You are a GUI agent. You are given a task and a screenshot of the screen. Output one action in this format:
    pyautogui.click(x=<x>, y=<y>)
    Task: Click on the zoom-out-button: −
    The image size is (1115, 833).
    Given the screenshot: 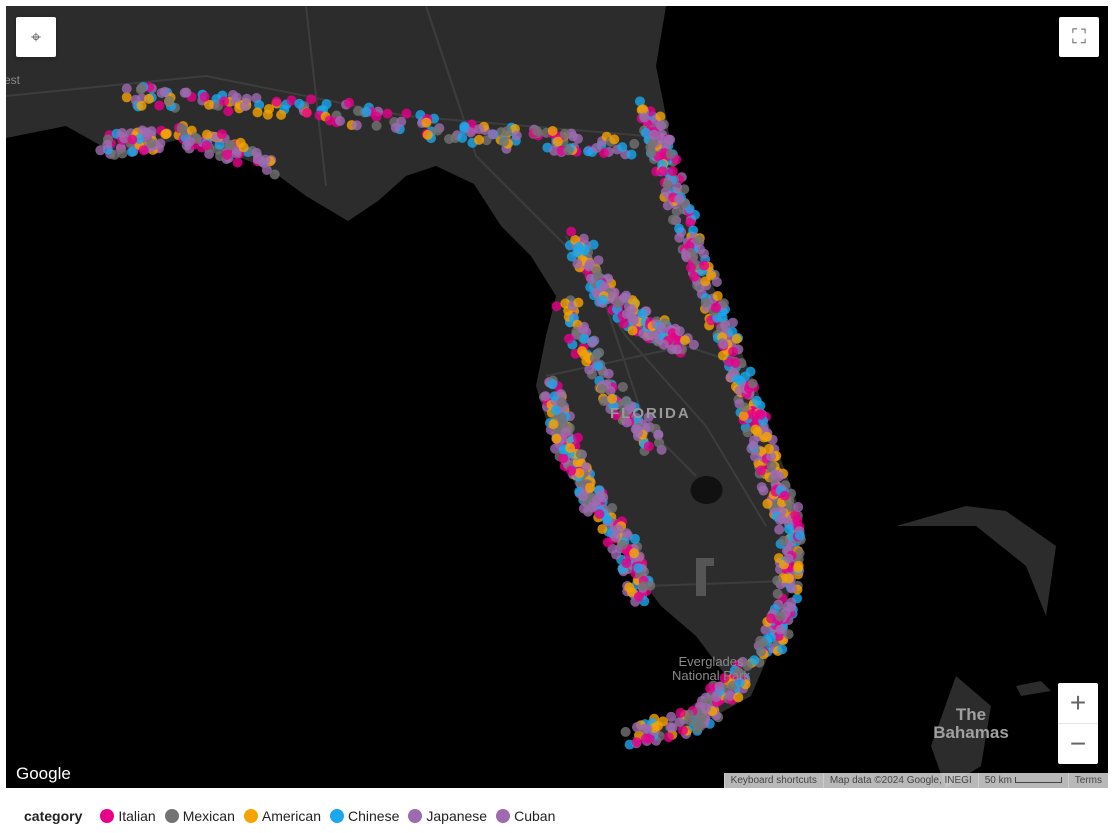 What is the action you would take?
    pyautogui.click(x=1078, y=743)
    